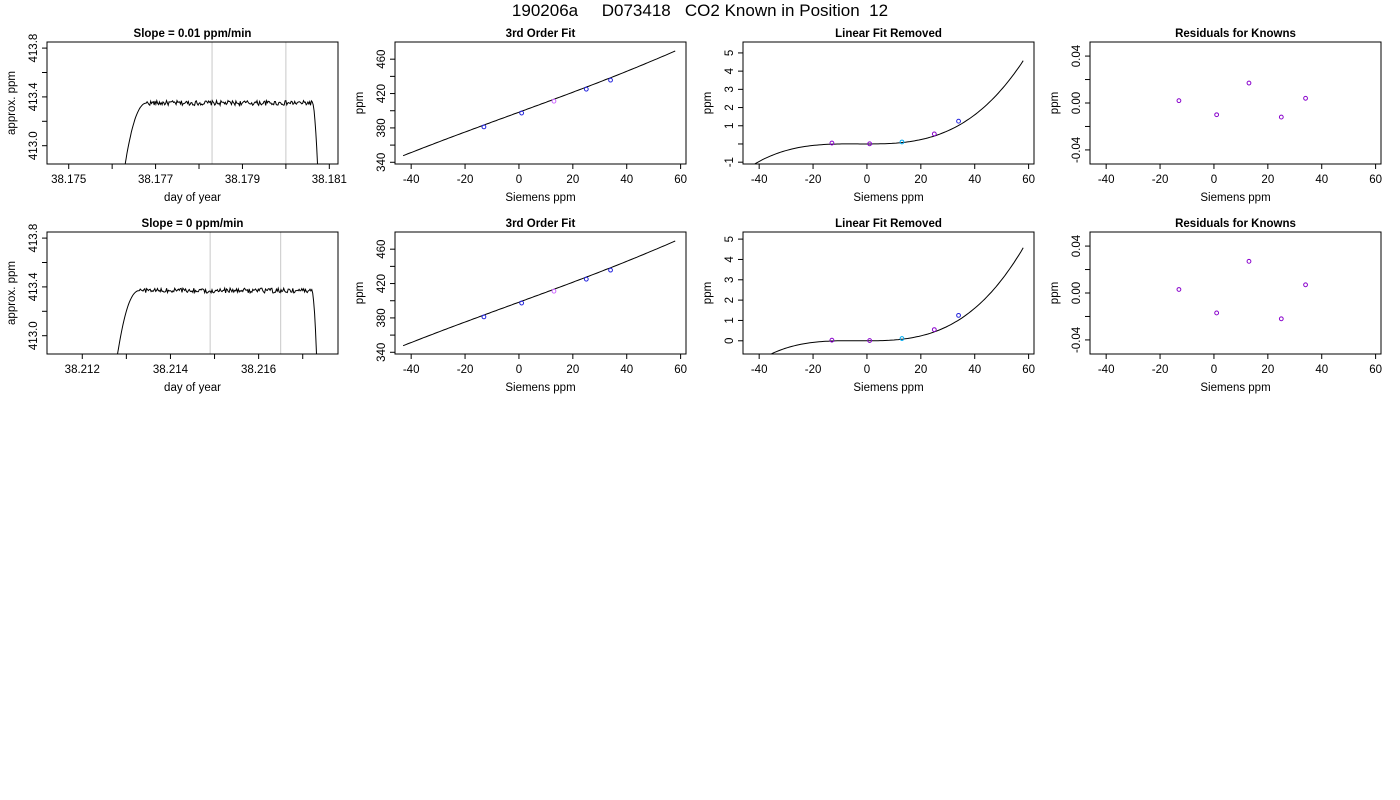  What do you see at coordinates (382, 162) in the screenshot?
I see `y-tick-label: 340` at bounding box center [382, 162].